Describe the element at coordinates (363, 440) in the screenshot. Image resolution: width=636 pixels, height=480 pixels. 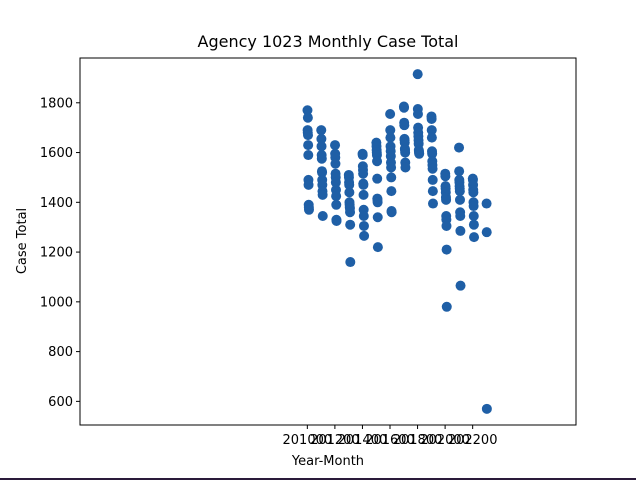
I see `x-tick-label: 201400` at that location.